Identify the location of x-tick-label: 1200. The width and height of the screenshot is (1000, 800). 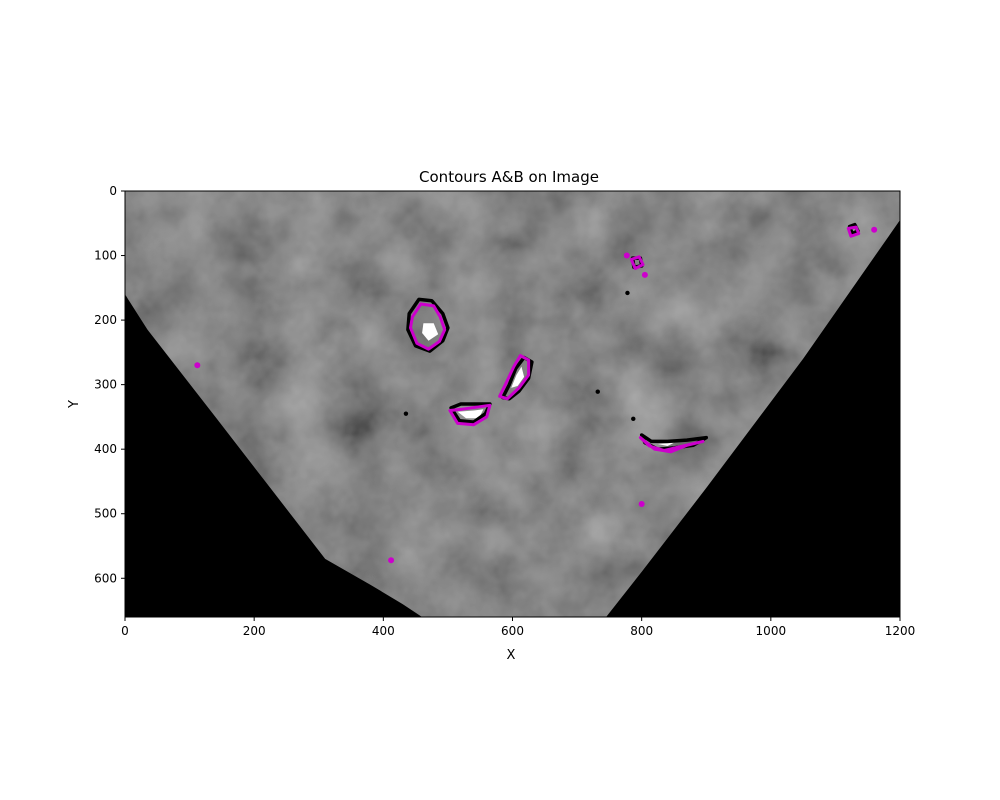
(900, 631).